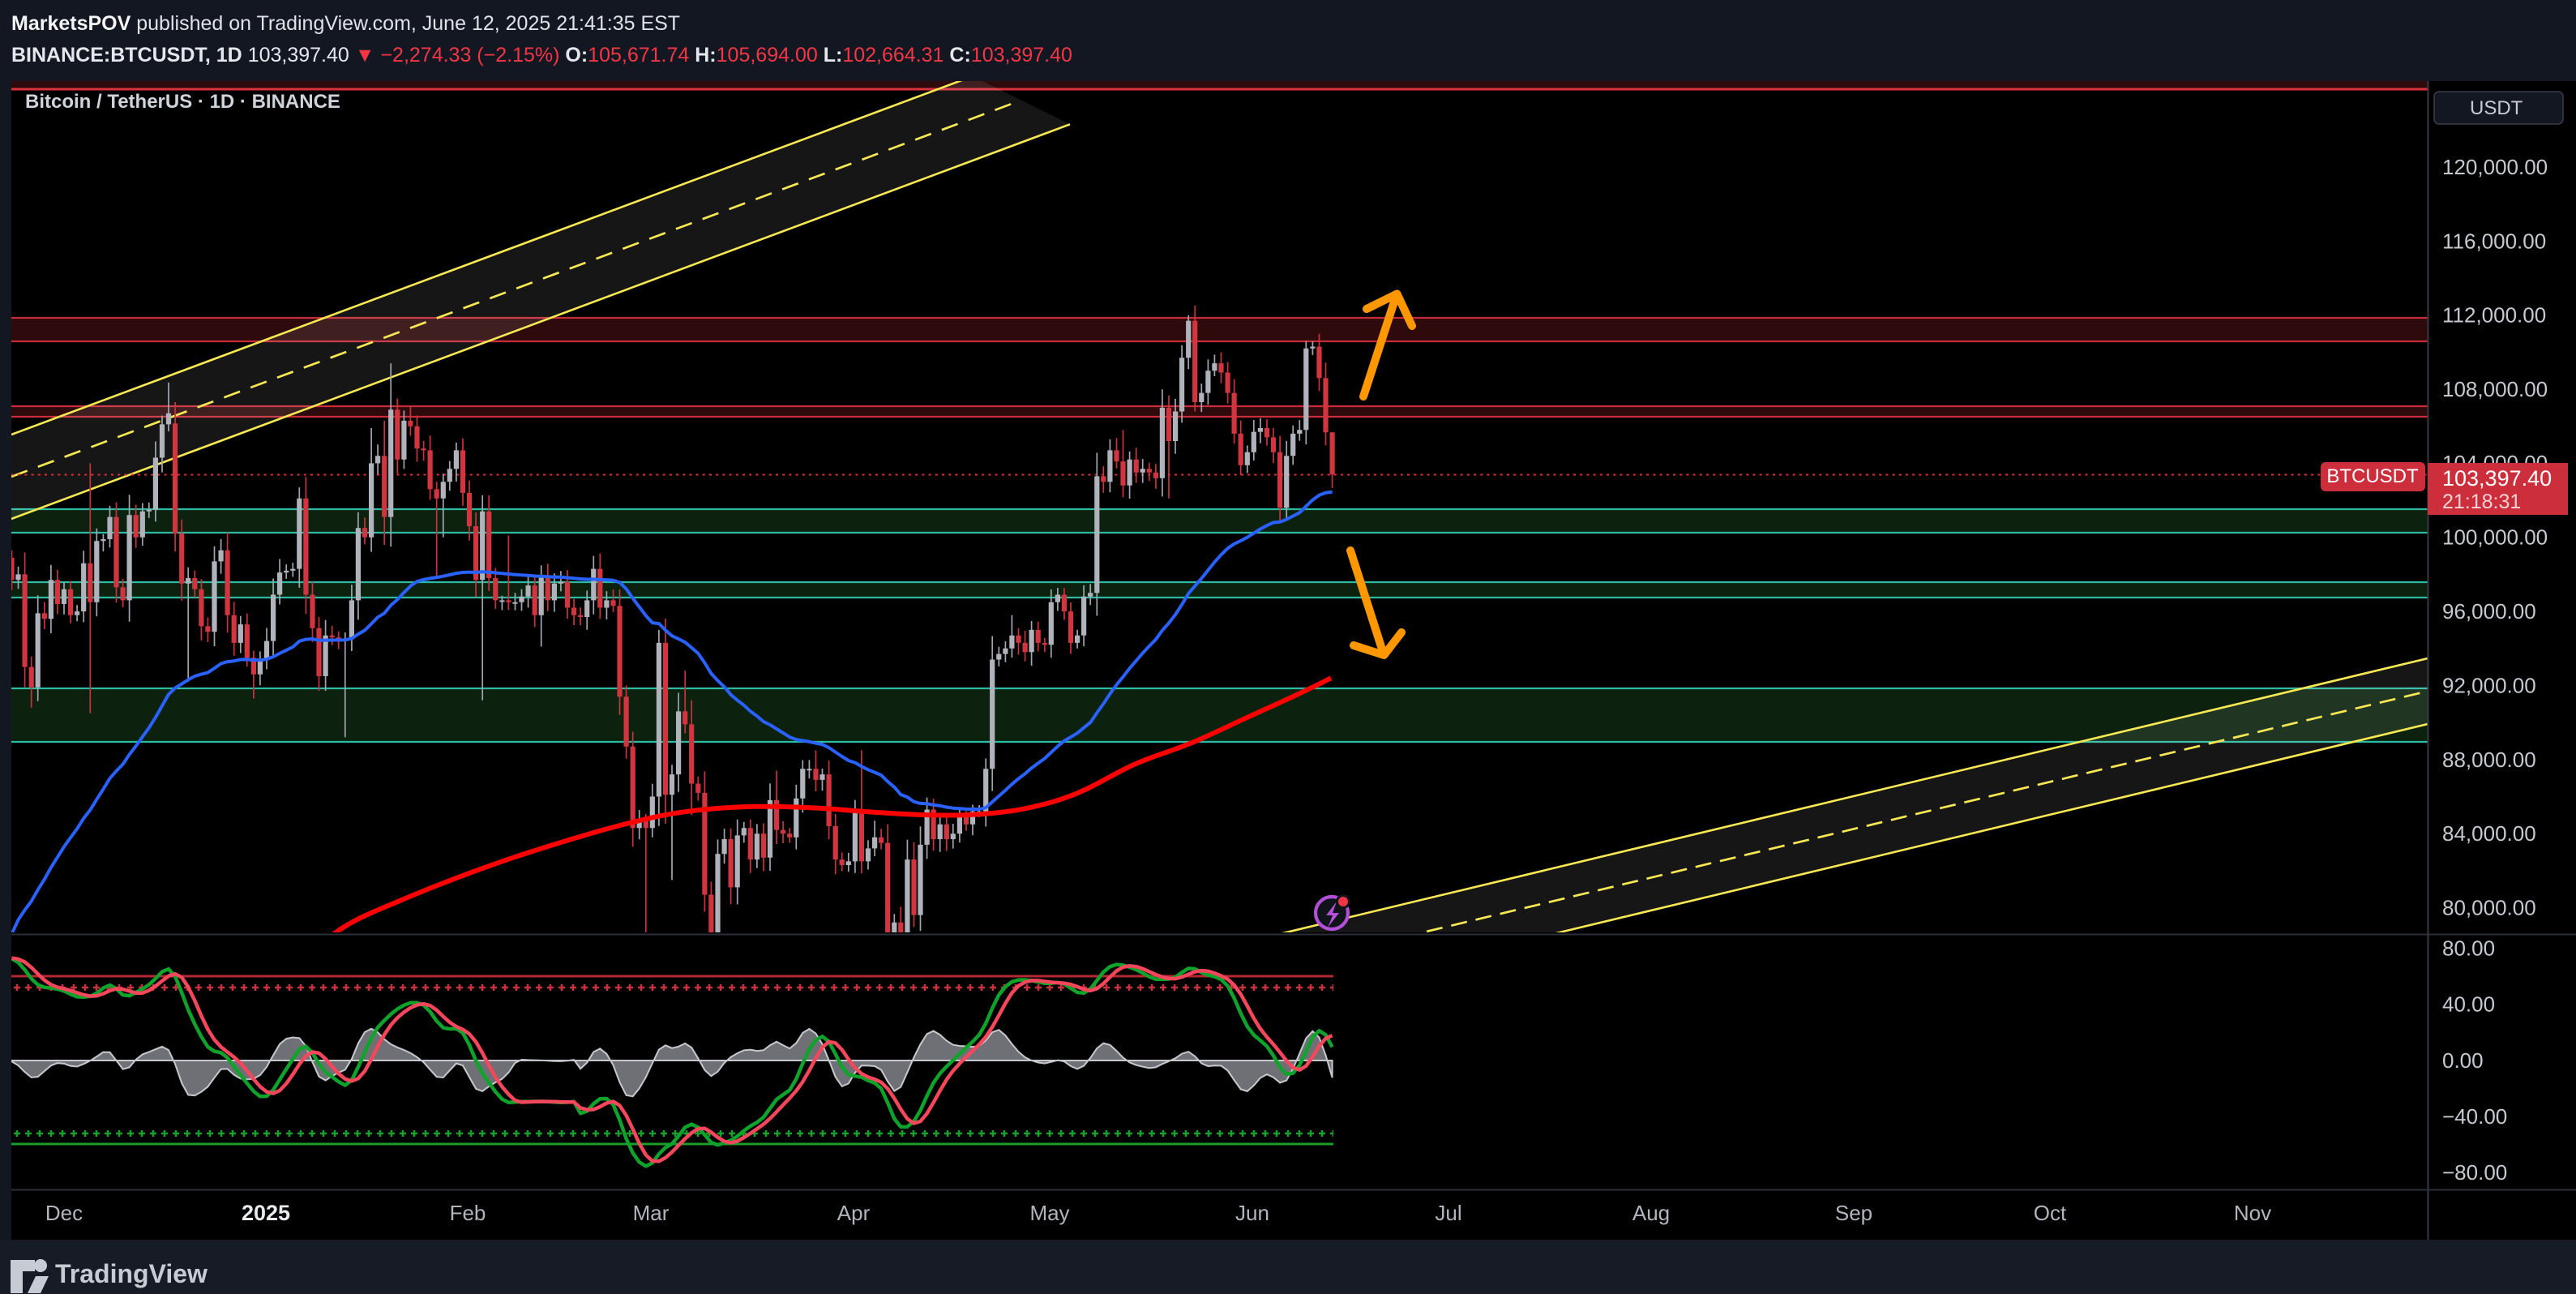  Describe the element at coordinates (2489, 760) in the screenshot. I see `svg-text: 88,000.00` at that location.